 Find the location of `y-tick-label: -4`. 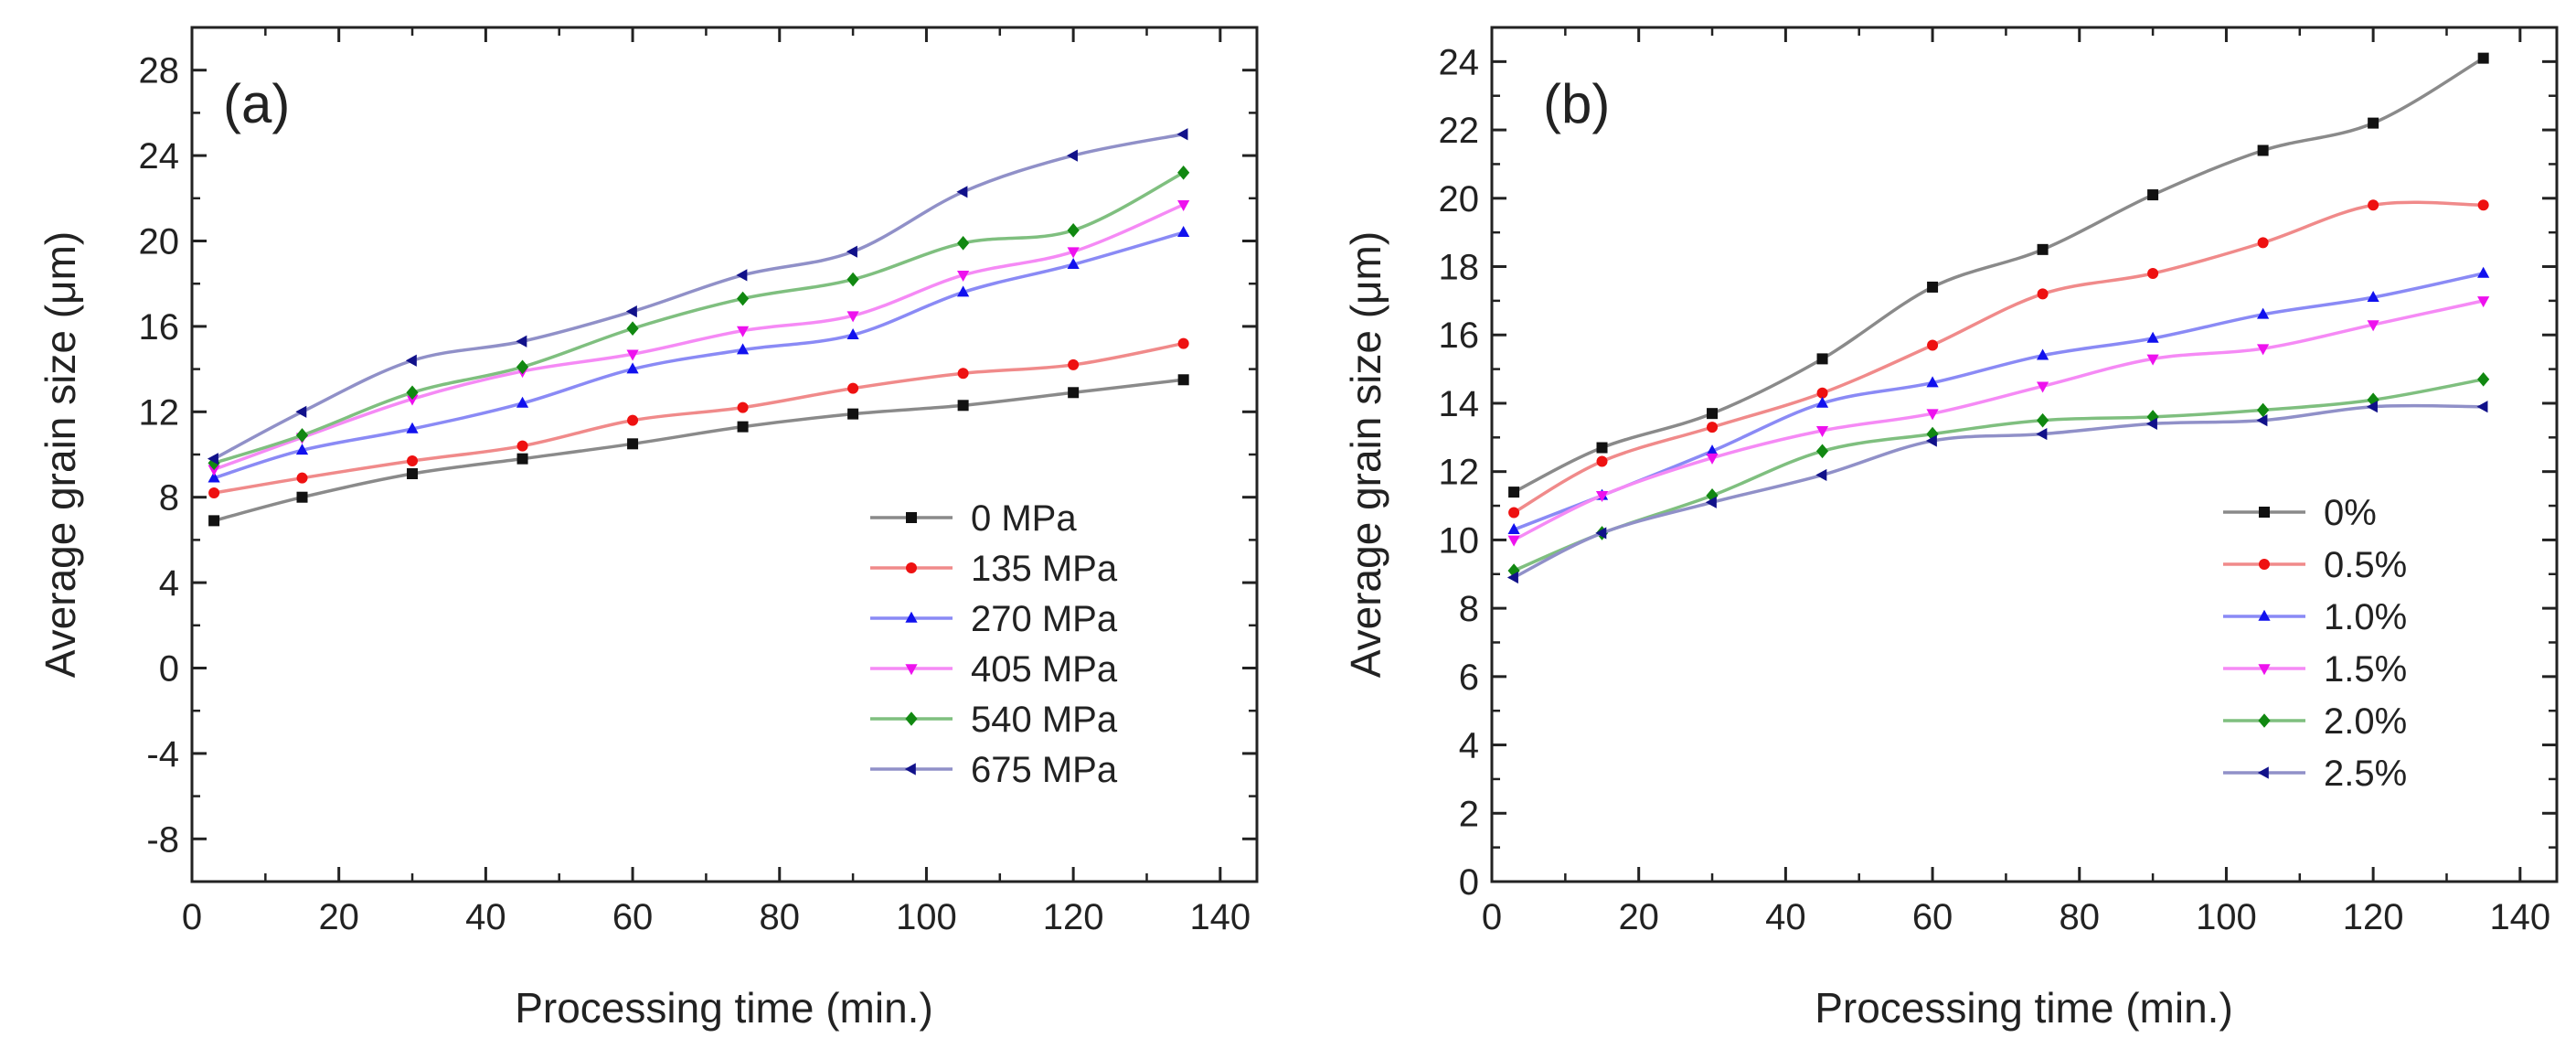

y-tick-label: -4 is located at coordinates (162, 754).